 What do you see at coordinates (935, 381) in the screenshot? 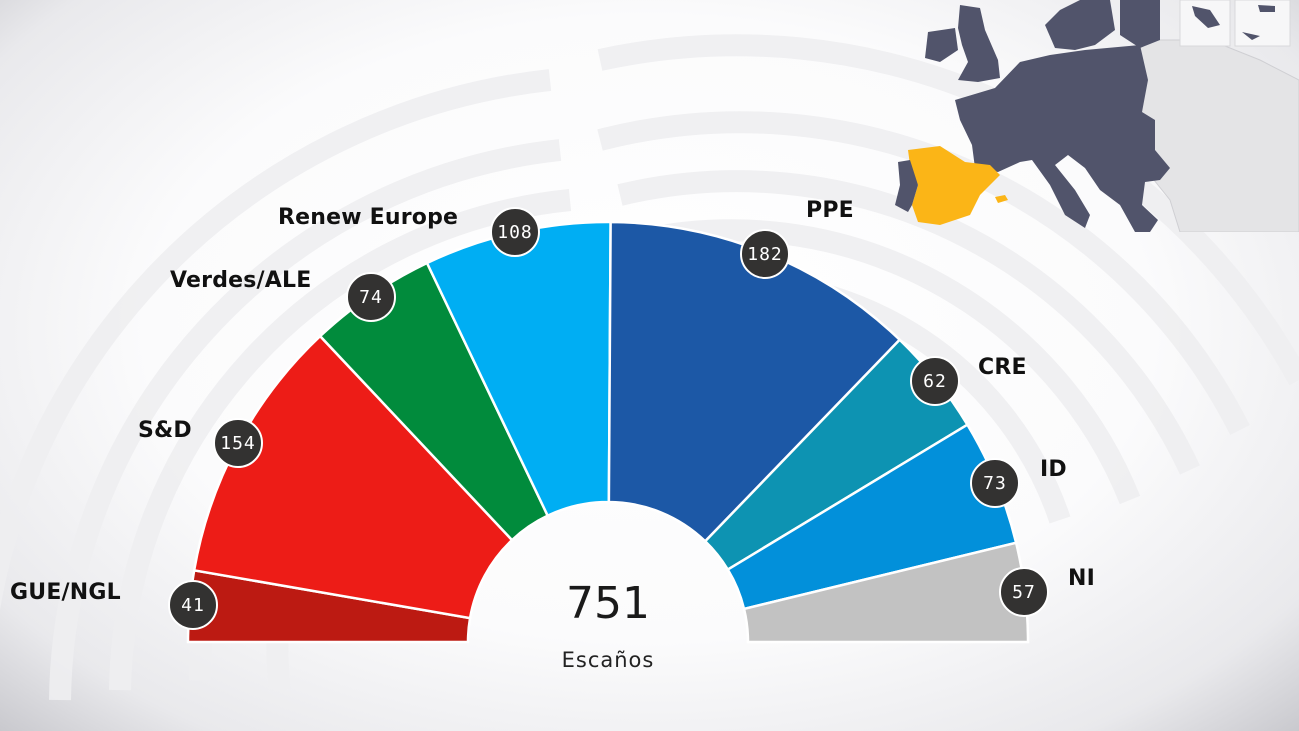
I see `seat-count-badge: 62` at bounding box center [935, 381].